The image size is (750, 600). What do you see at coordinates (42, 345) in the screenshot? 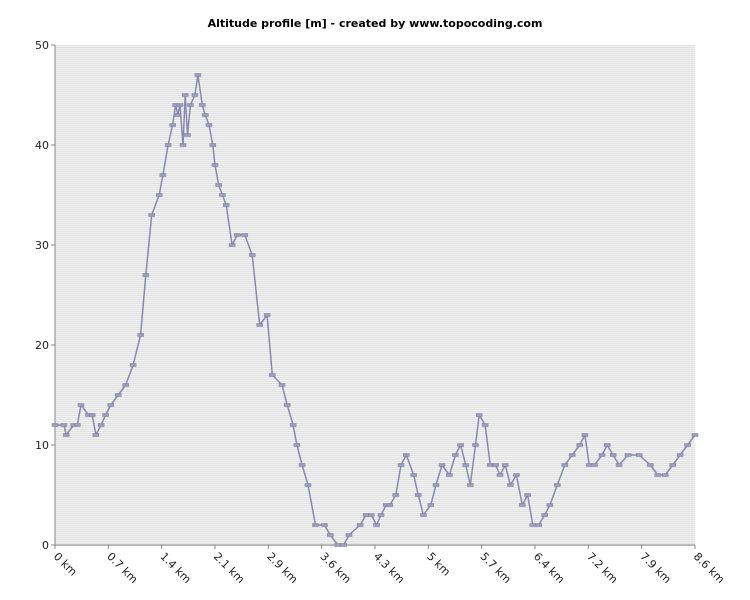
I see `y-tick-label: 20` at bounding box center [42, 345].